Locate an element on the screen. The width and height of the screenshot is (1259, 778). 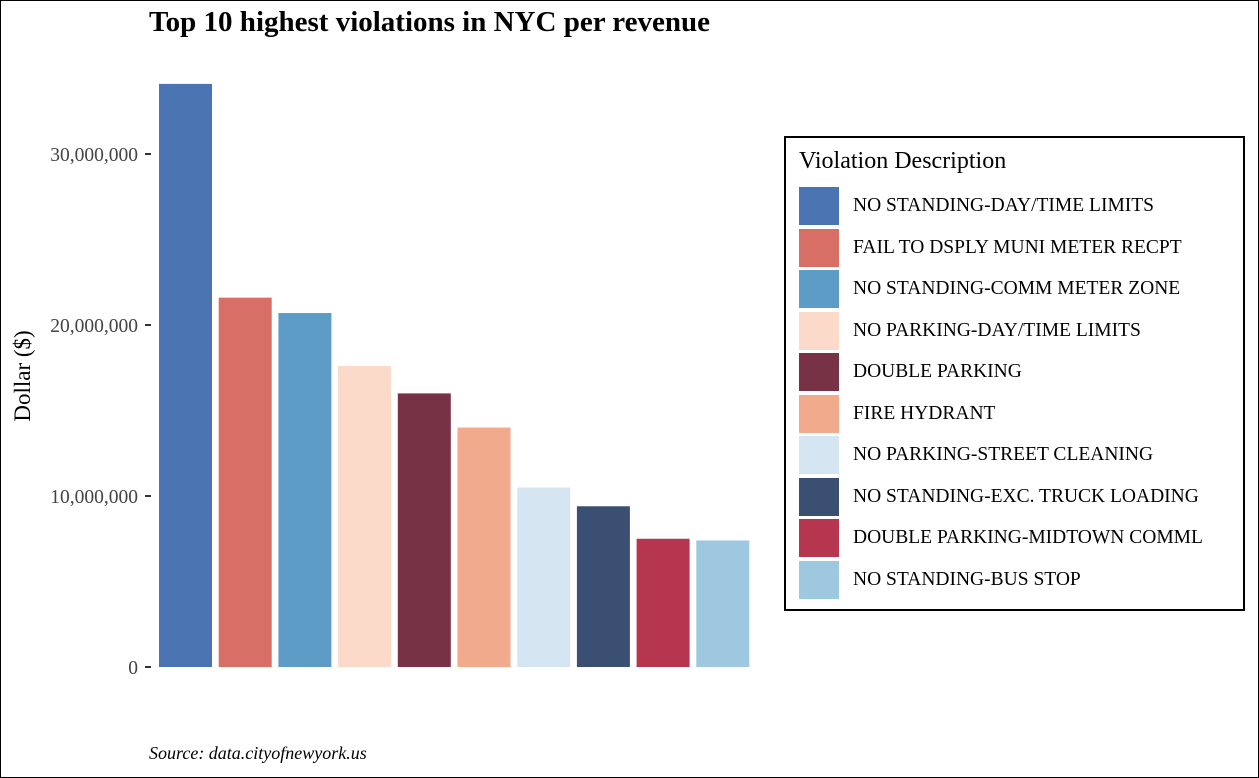
y-axis: 0 10,000,000 20,000,000 30,000,000 is located at coordinates (100, 412).